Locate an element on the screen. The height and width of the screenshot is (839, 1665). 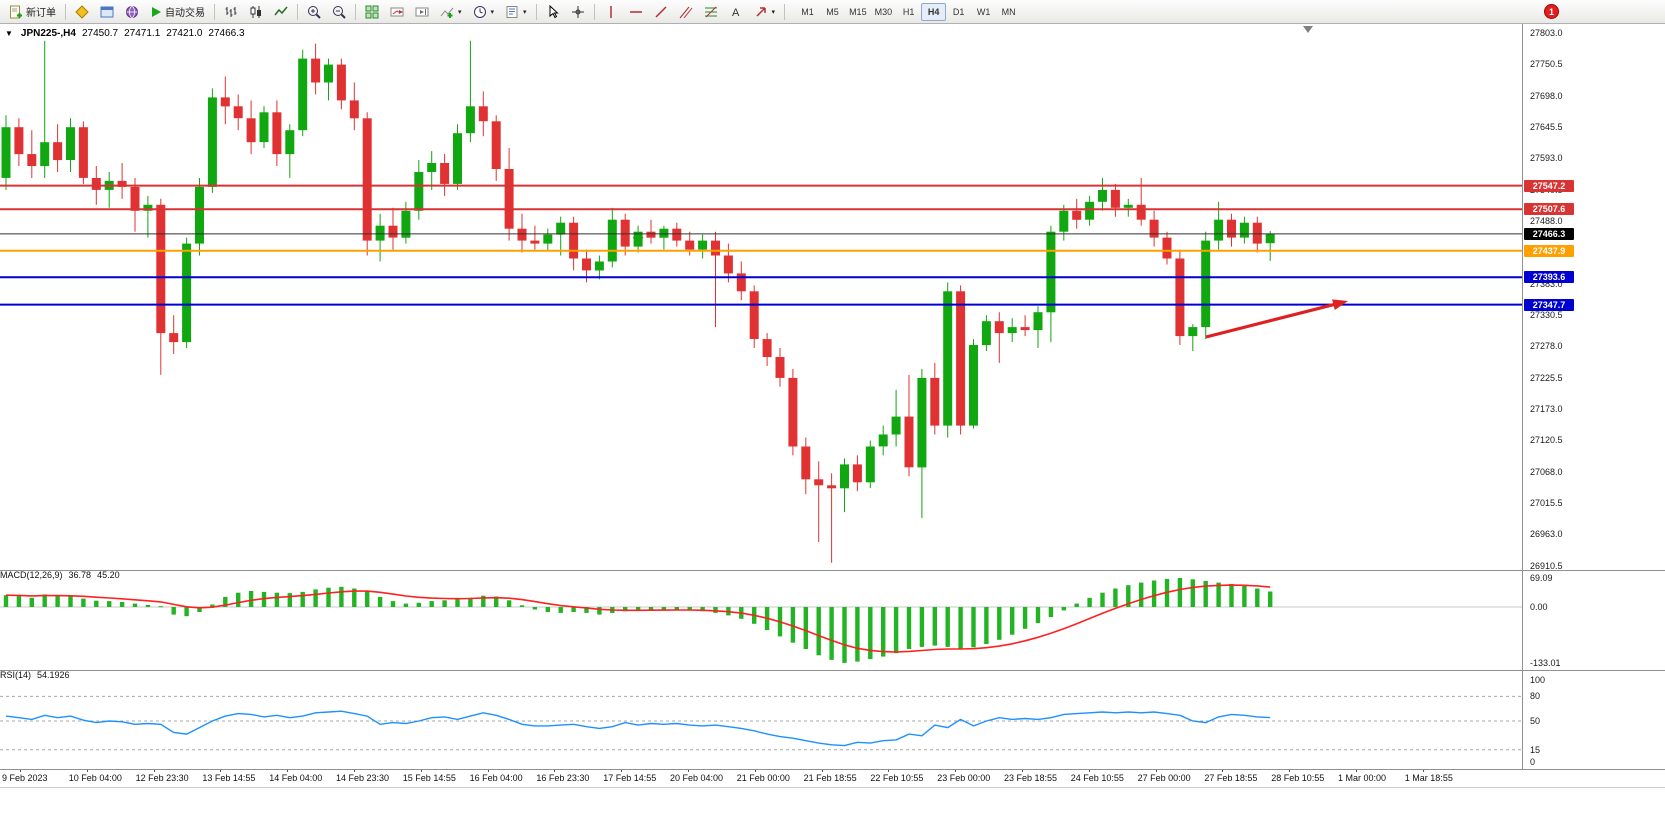
macd-panel is located at coordinates (761, 620).